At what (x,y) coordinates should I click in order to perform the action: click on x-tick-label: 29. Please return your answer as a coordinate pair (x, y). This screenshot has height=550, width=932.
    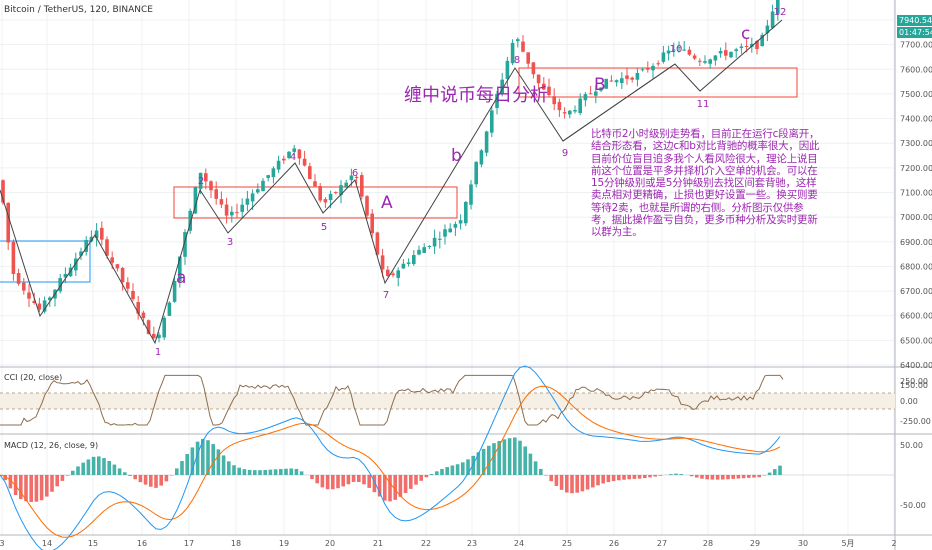
    Looking at the image, I should click on (755, 543).